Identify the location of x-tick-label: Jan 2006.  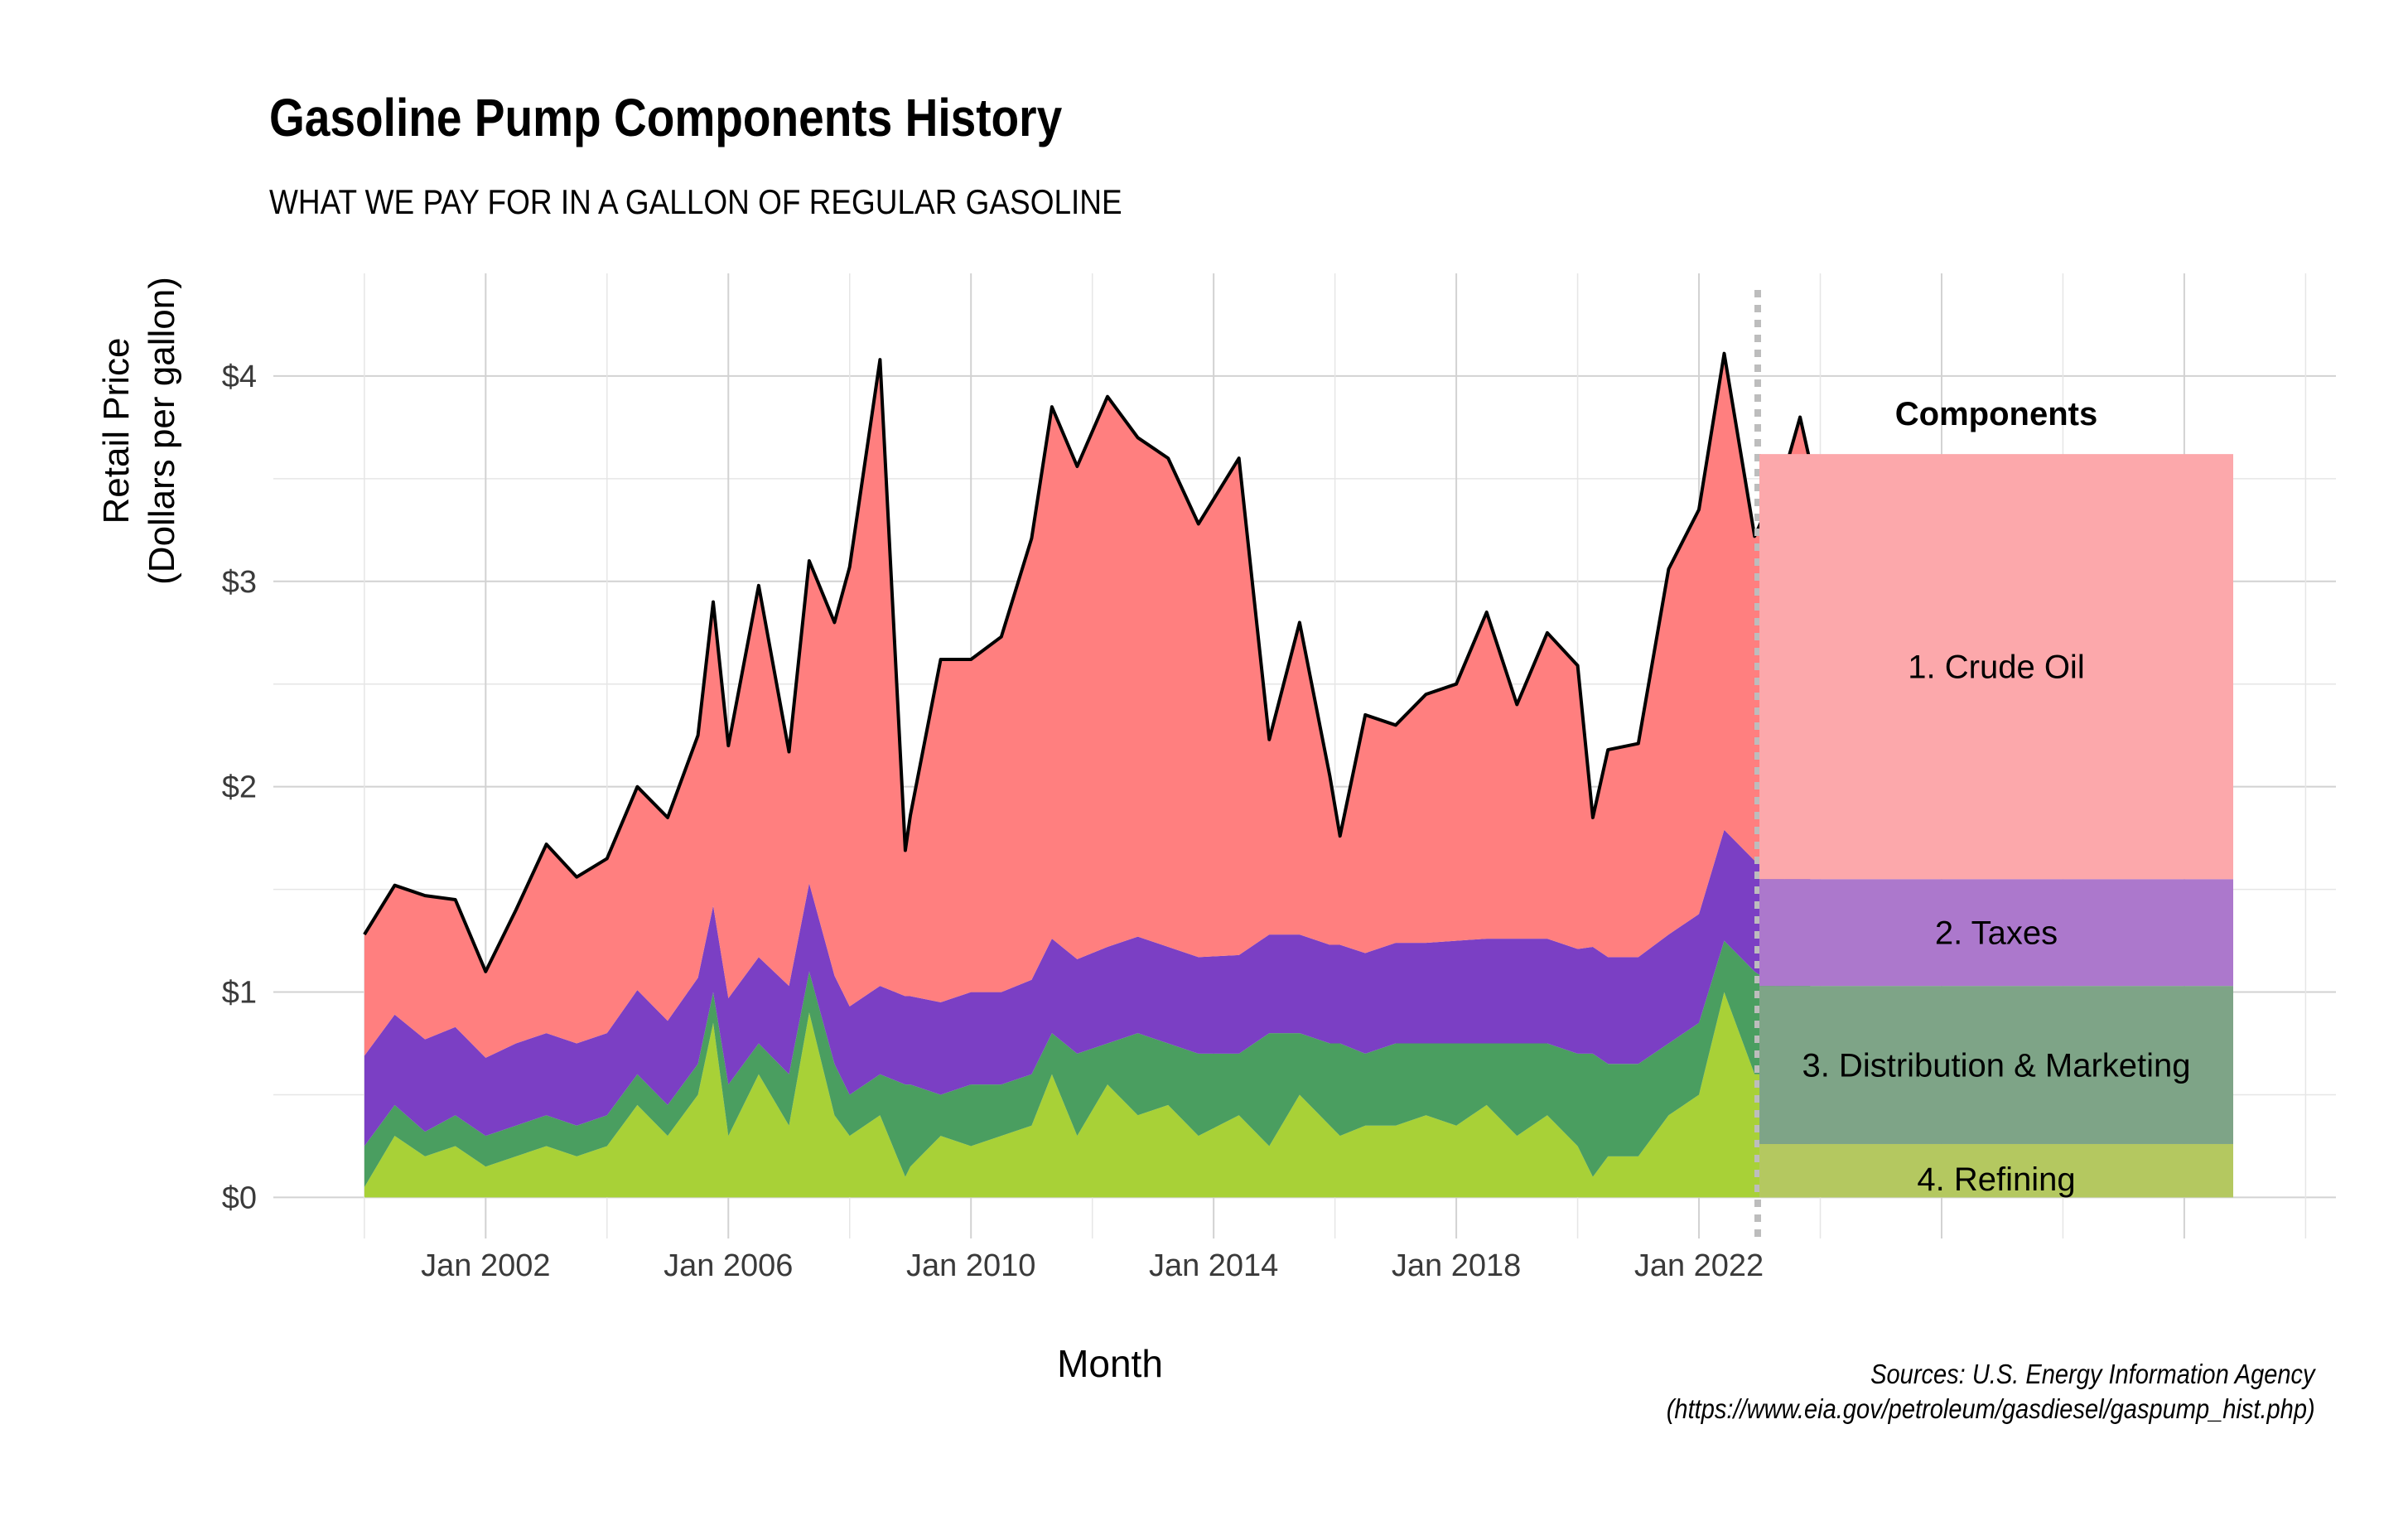
(728, 1265).